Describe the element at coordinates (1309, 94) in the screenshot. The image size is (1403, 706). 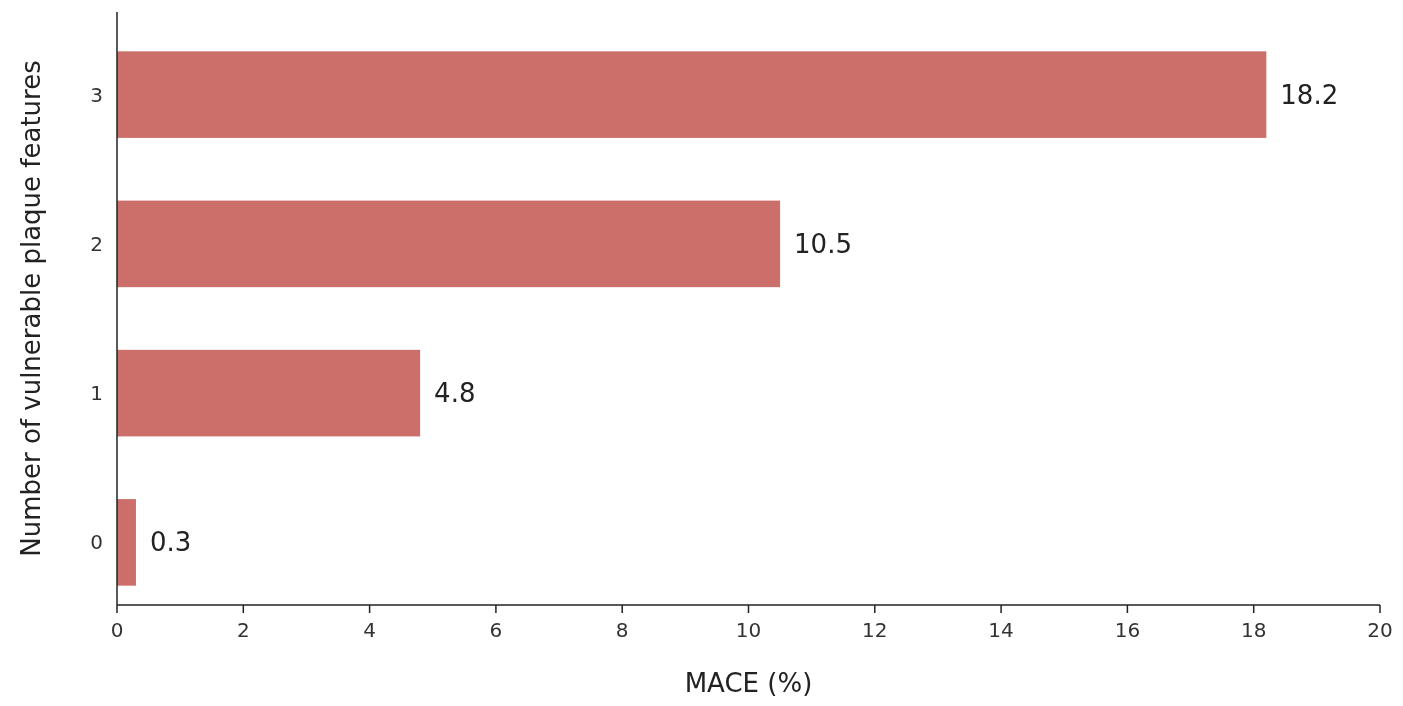
I see `data-label: 18.2` at that location.